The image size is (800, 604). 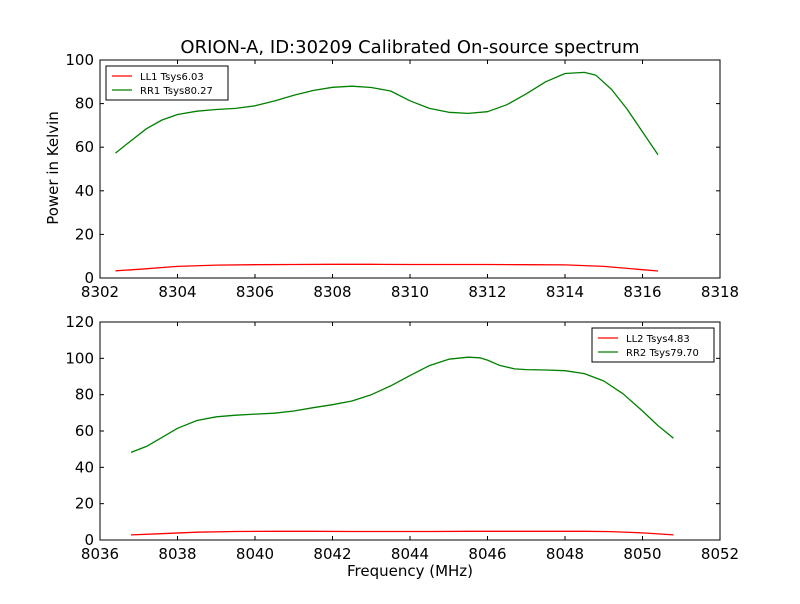 I want to click on legend: LL2 Tsys4.83 RR2 Tsys79.70, so click(x=653, y=345).